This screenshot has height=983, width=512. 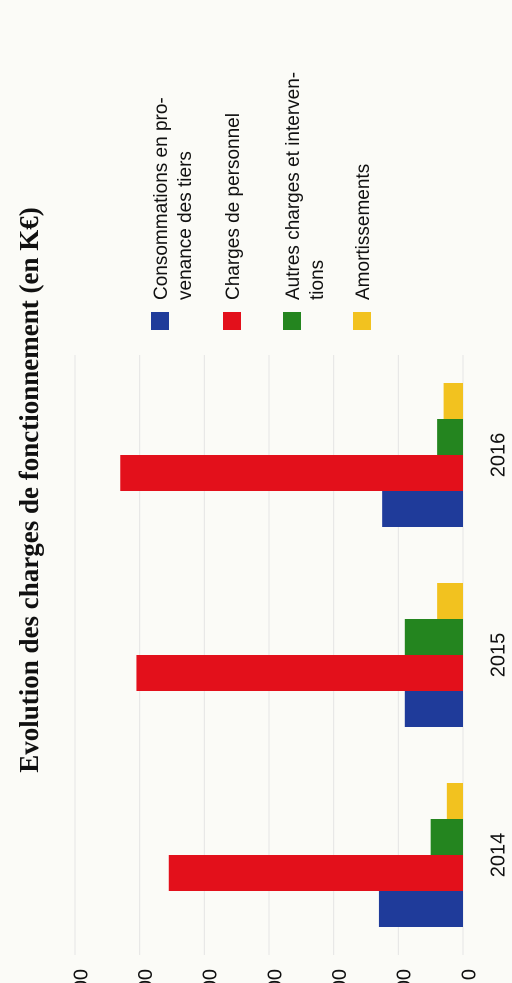 I want to click on value-tick-label: 4000, so click(x=211, y=976).